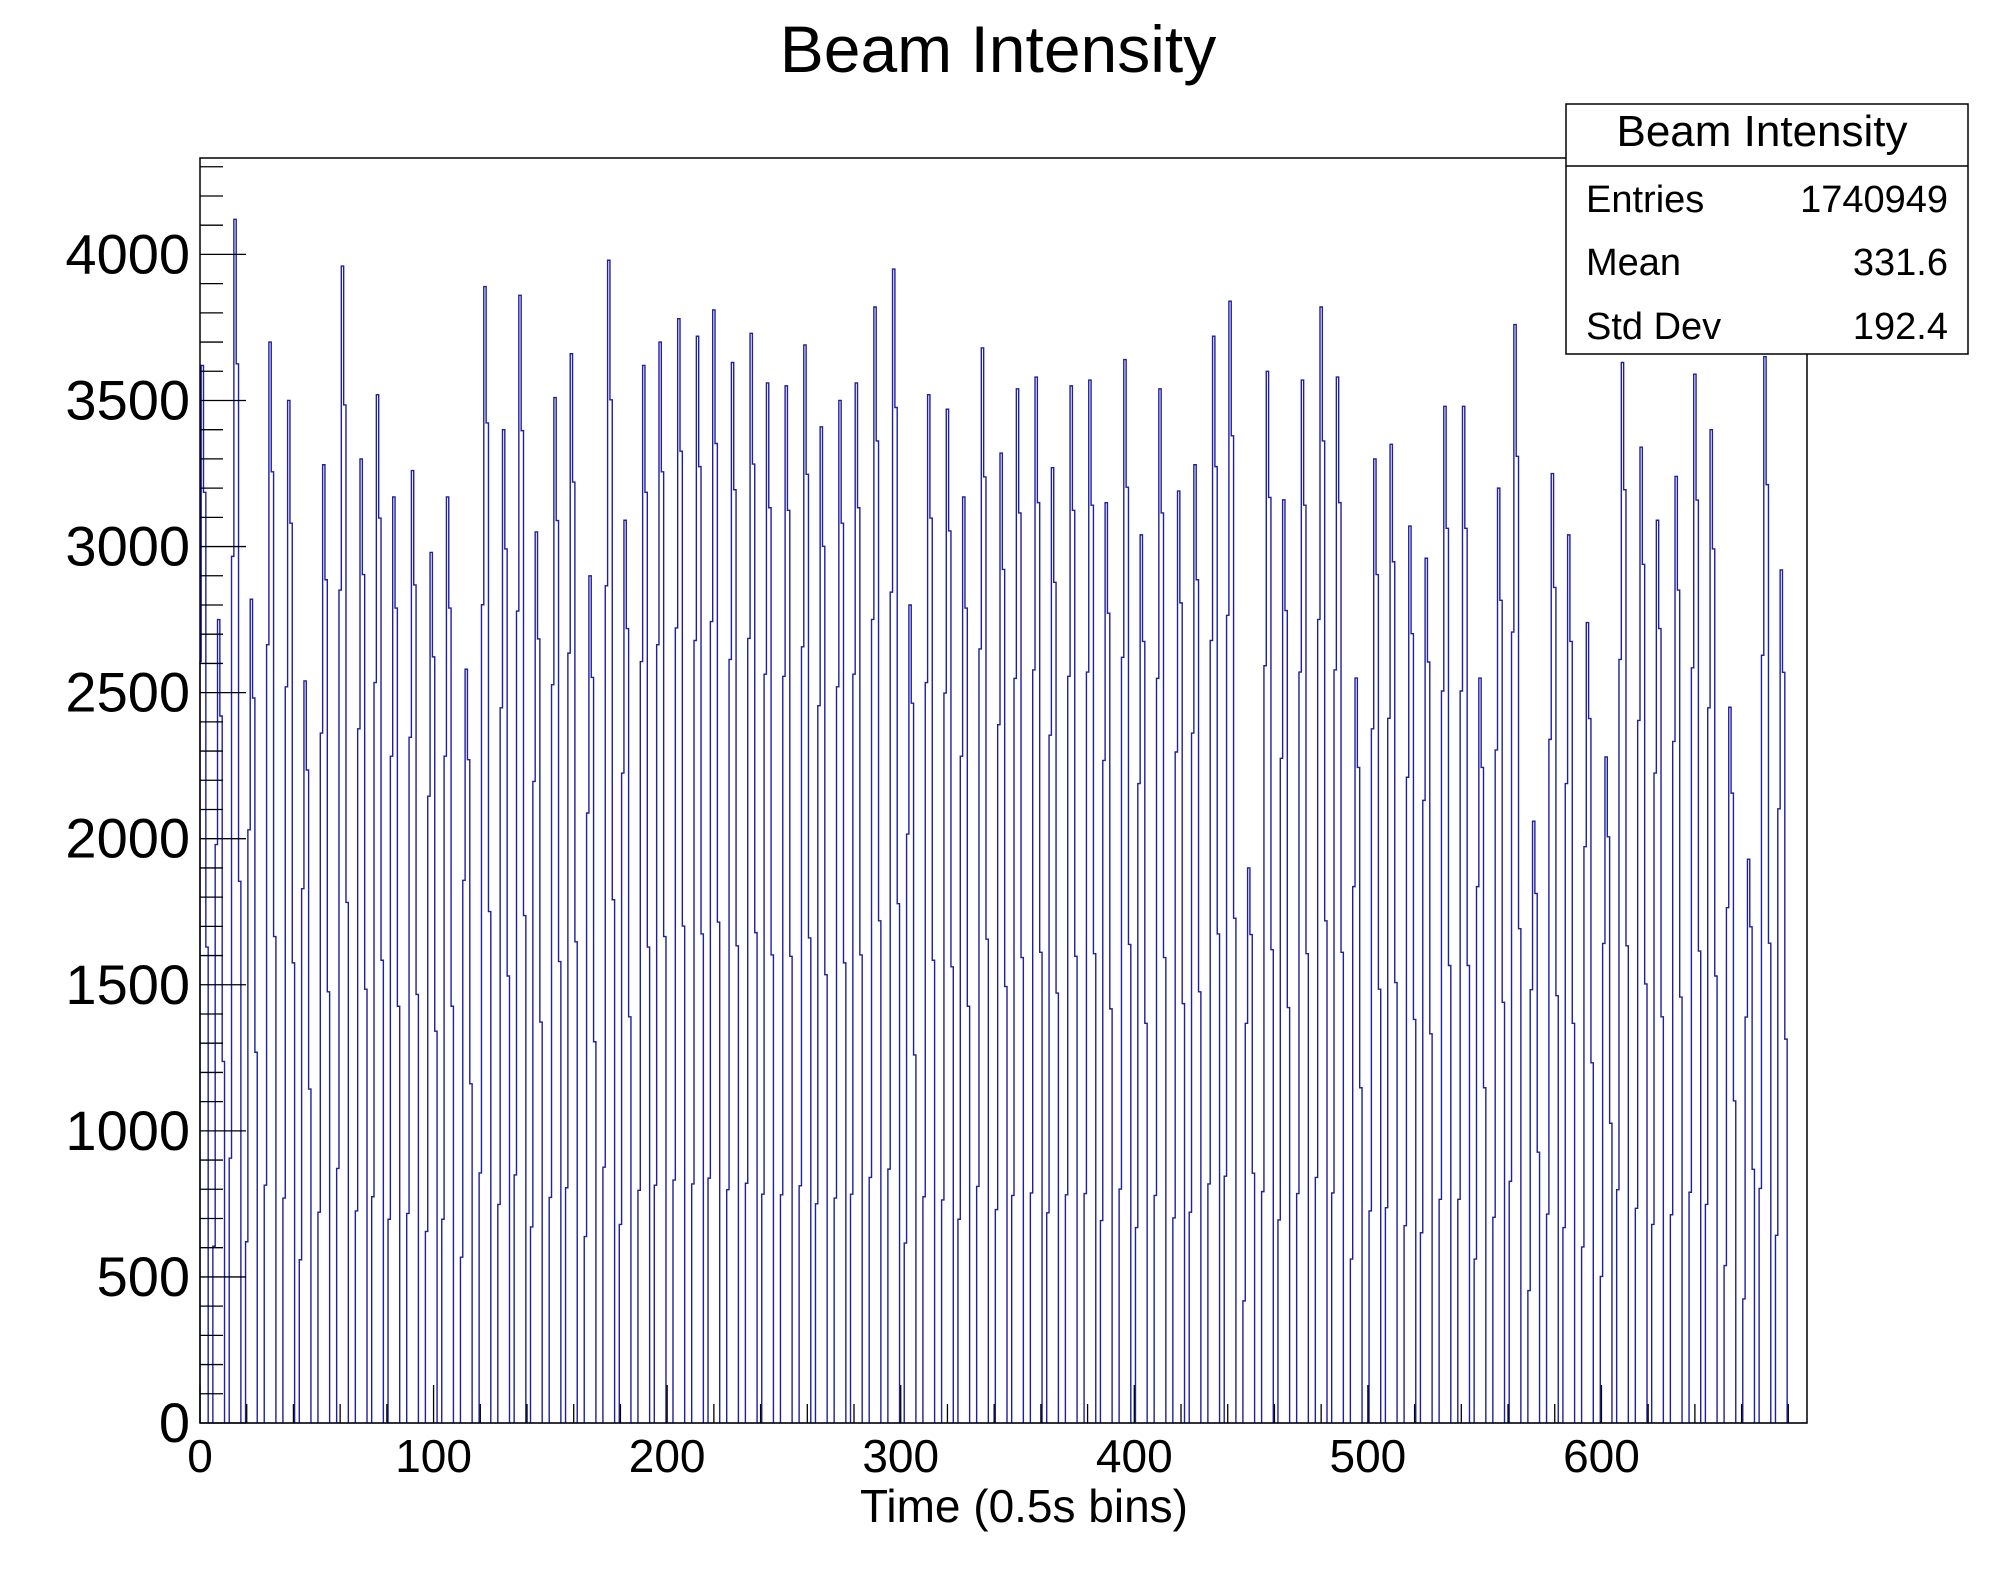 This screenshot has height=1572, width=1996. What do you see at coordinates (1761, 131) in the screenshot?
I see `stats-box-title: Beam Intensity` at bounding box center [1761, 131].